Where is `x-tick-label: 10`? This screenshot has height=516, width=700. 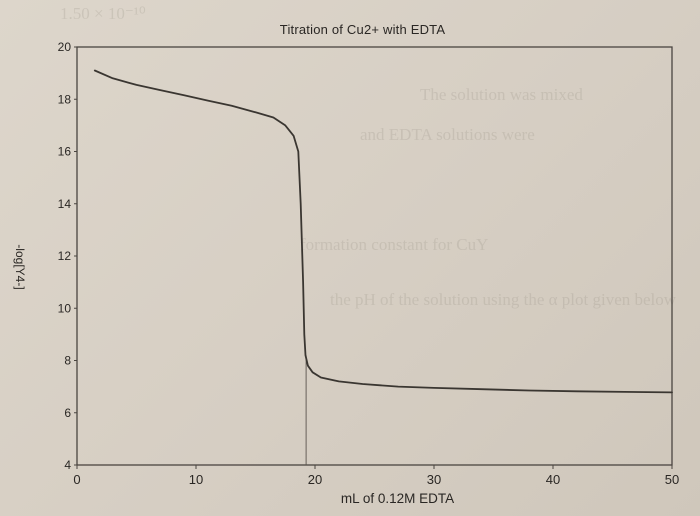 x-tick-label: 10 is located at coordinates (196, 479).